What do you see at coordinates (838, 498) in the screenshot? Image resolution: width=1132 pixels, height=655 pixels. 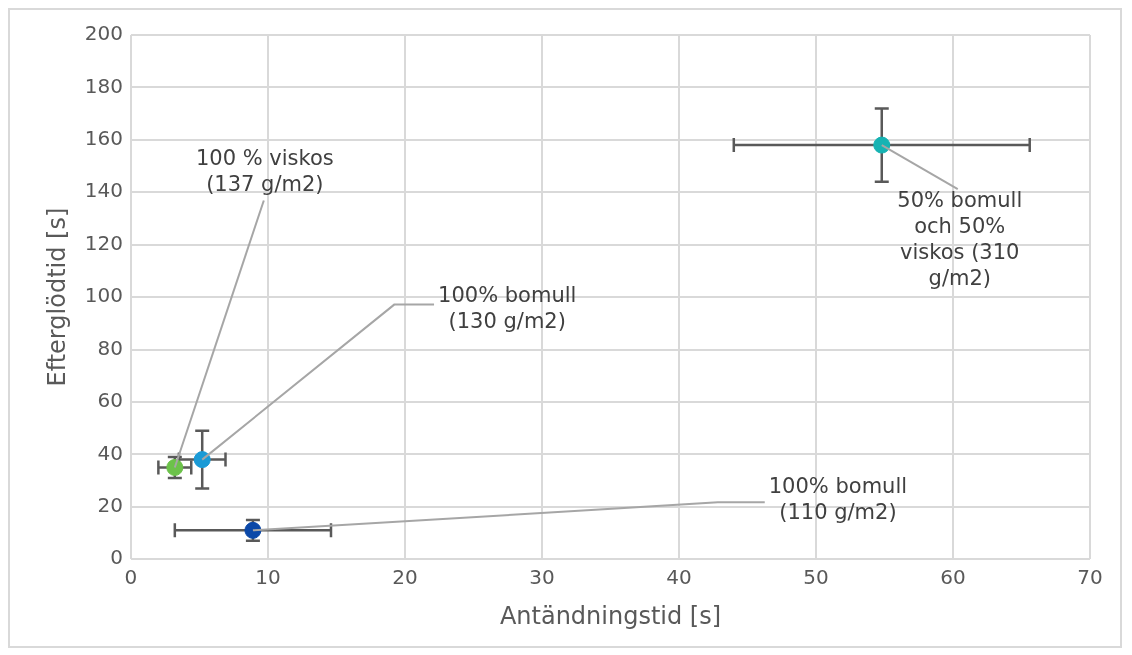 I see `annotation: 100% bomull (110 g/m2)` at bounding box center [838, 498].